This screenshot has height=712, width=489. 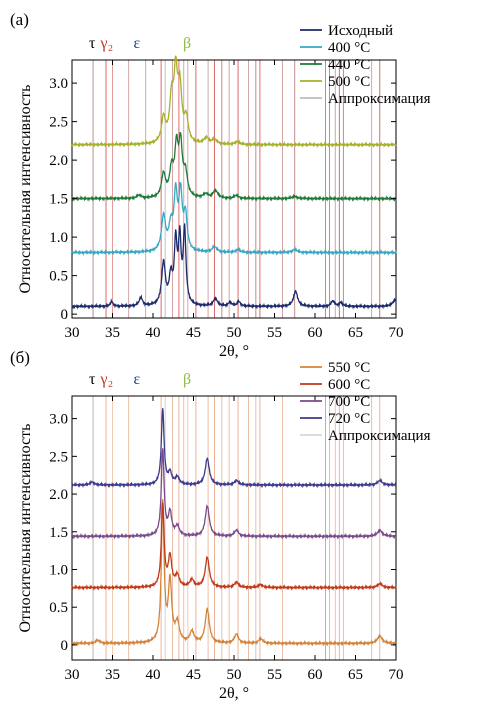 I want to click on legend-label: 700 °C, so click(x=349, y=402).